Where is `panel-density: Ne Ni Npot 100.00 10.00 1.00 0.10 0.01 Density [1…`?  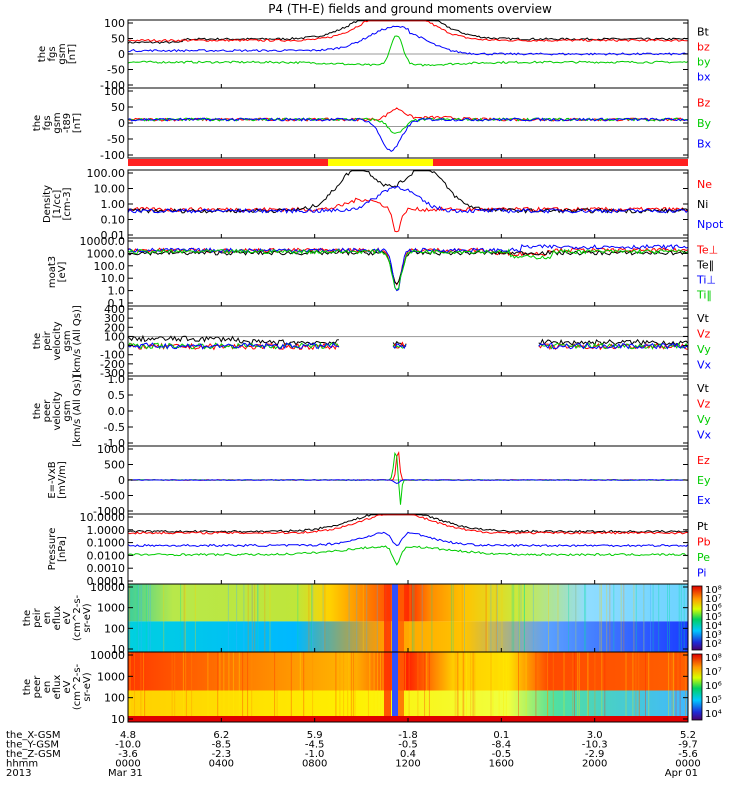 panel-density: Ne Ni Npot 100.00 10.00 1.00 0.10 0.01 Density [1… is located at coordinates (383, 204).